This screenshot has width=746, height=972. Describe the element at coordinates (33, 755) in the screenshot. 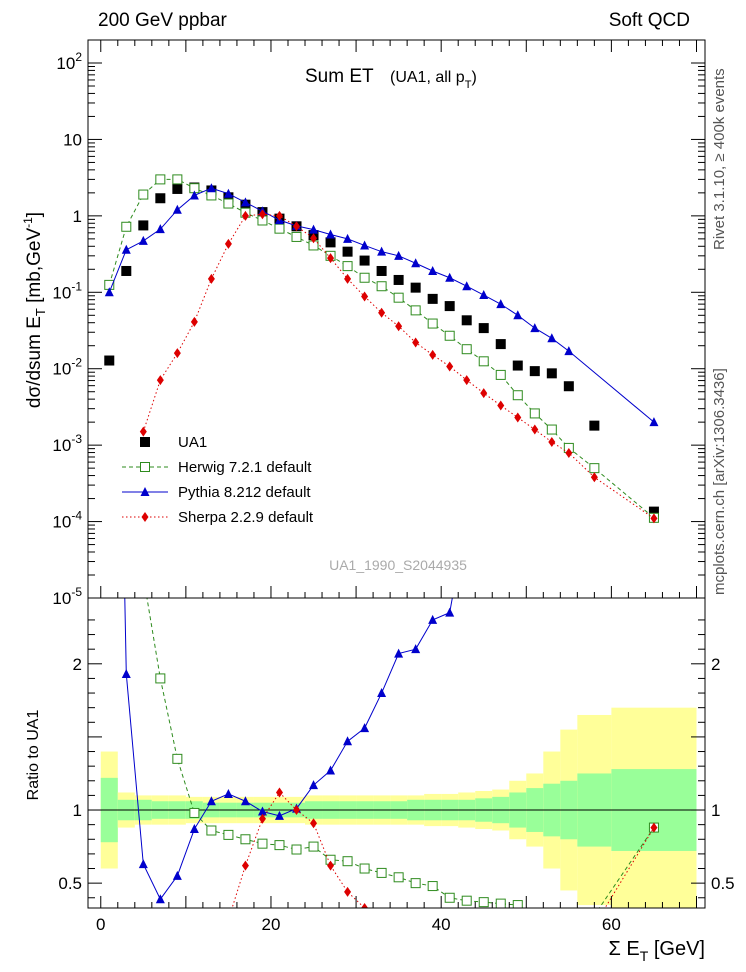

I see `ratio-ylabel: Ratio to UA1` at that location.